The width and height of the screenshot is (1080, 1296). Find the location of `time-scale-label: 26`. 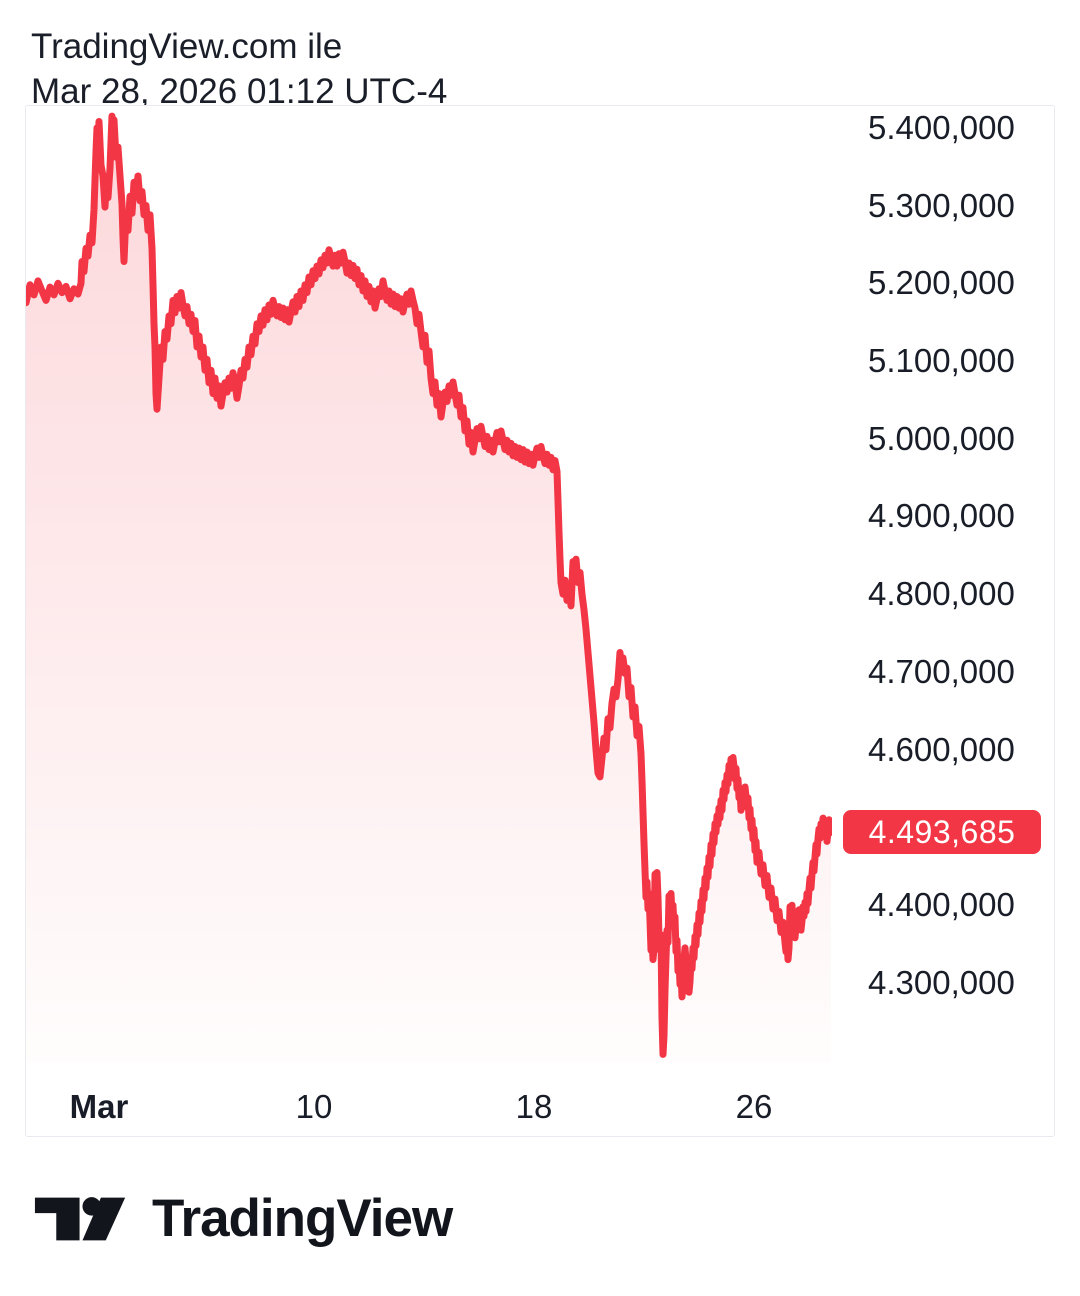

time-scale-label: 26 is located at coordinates (754, 1106).